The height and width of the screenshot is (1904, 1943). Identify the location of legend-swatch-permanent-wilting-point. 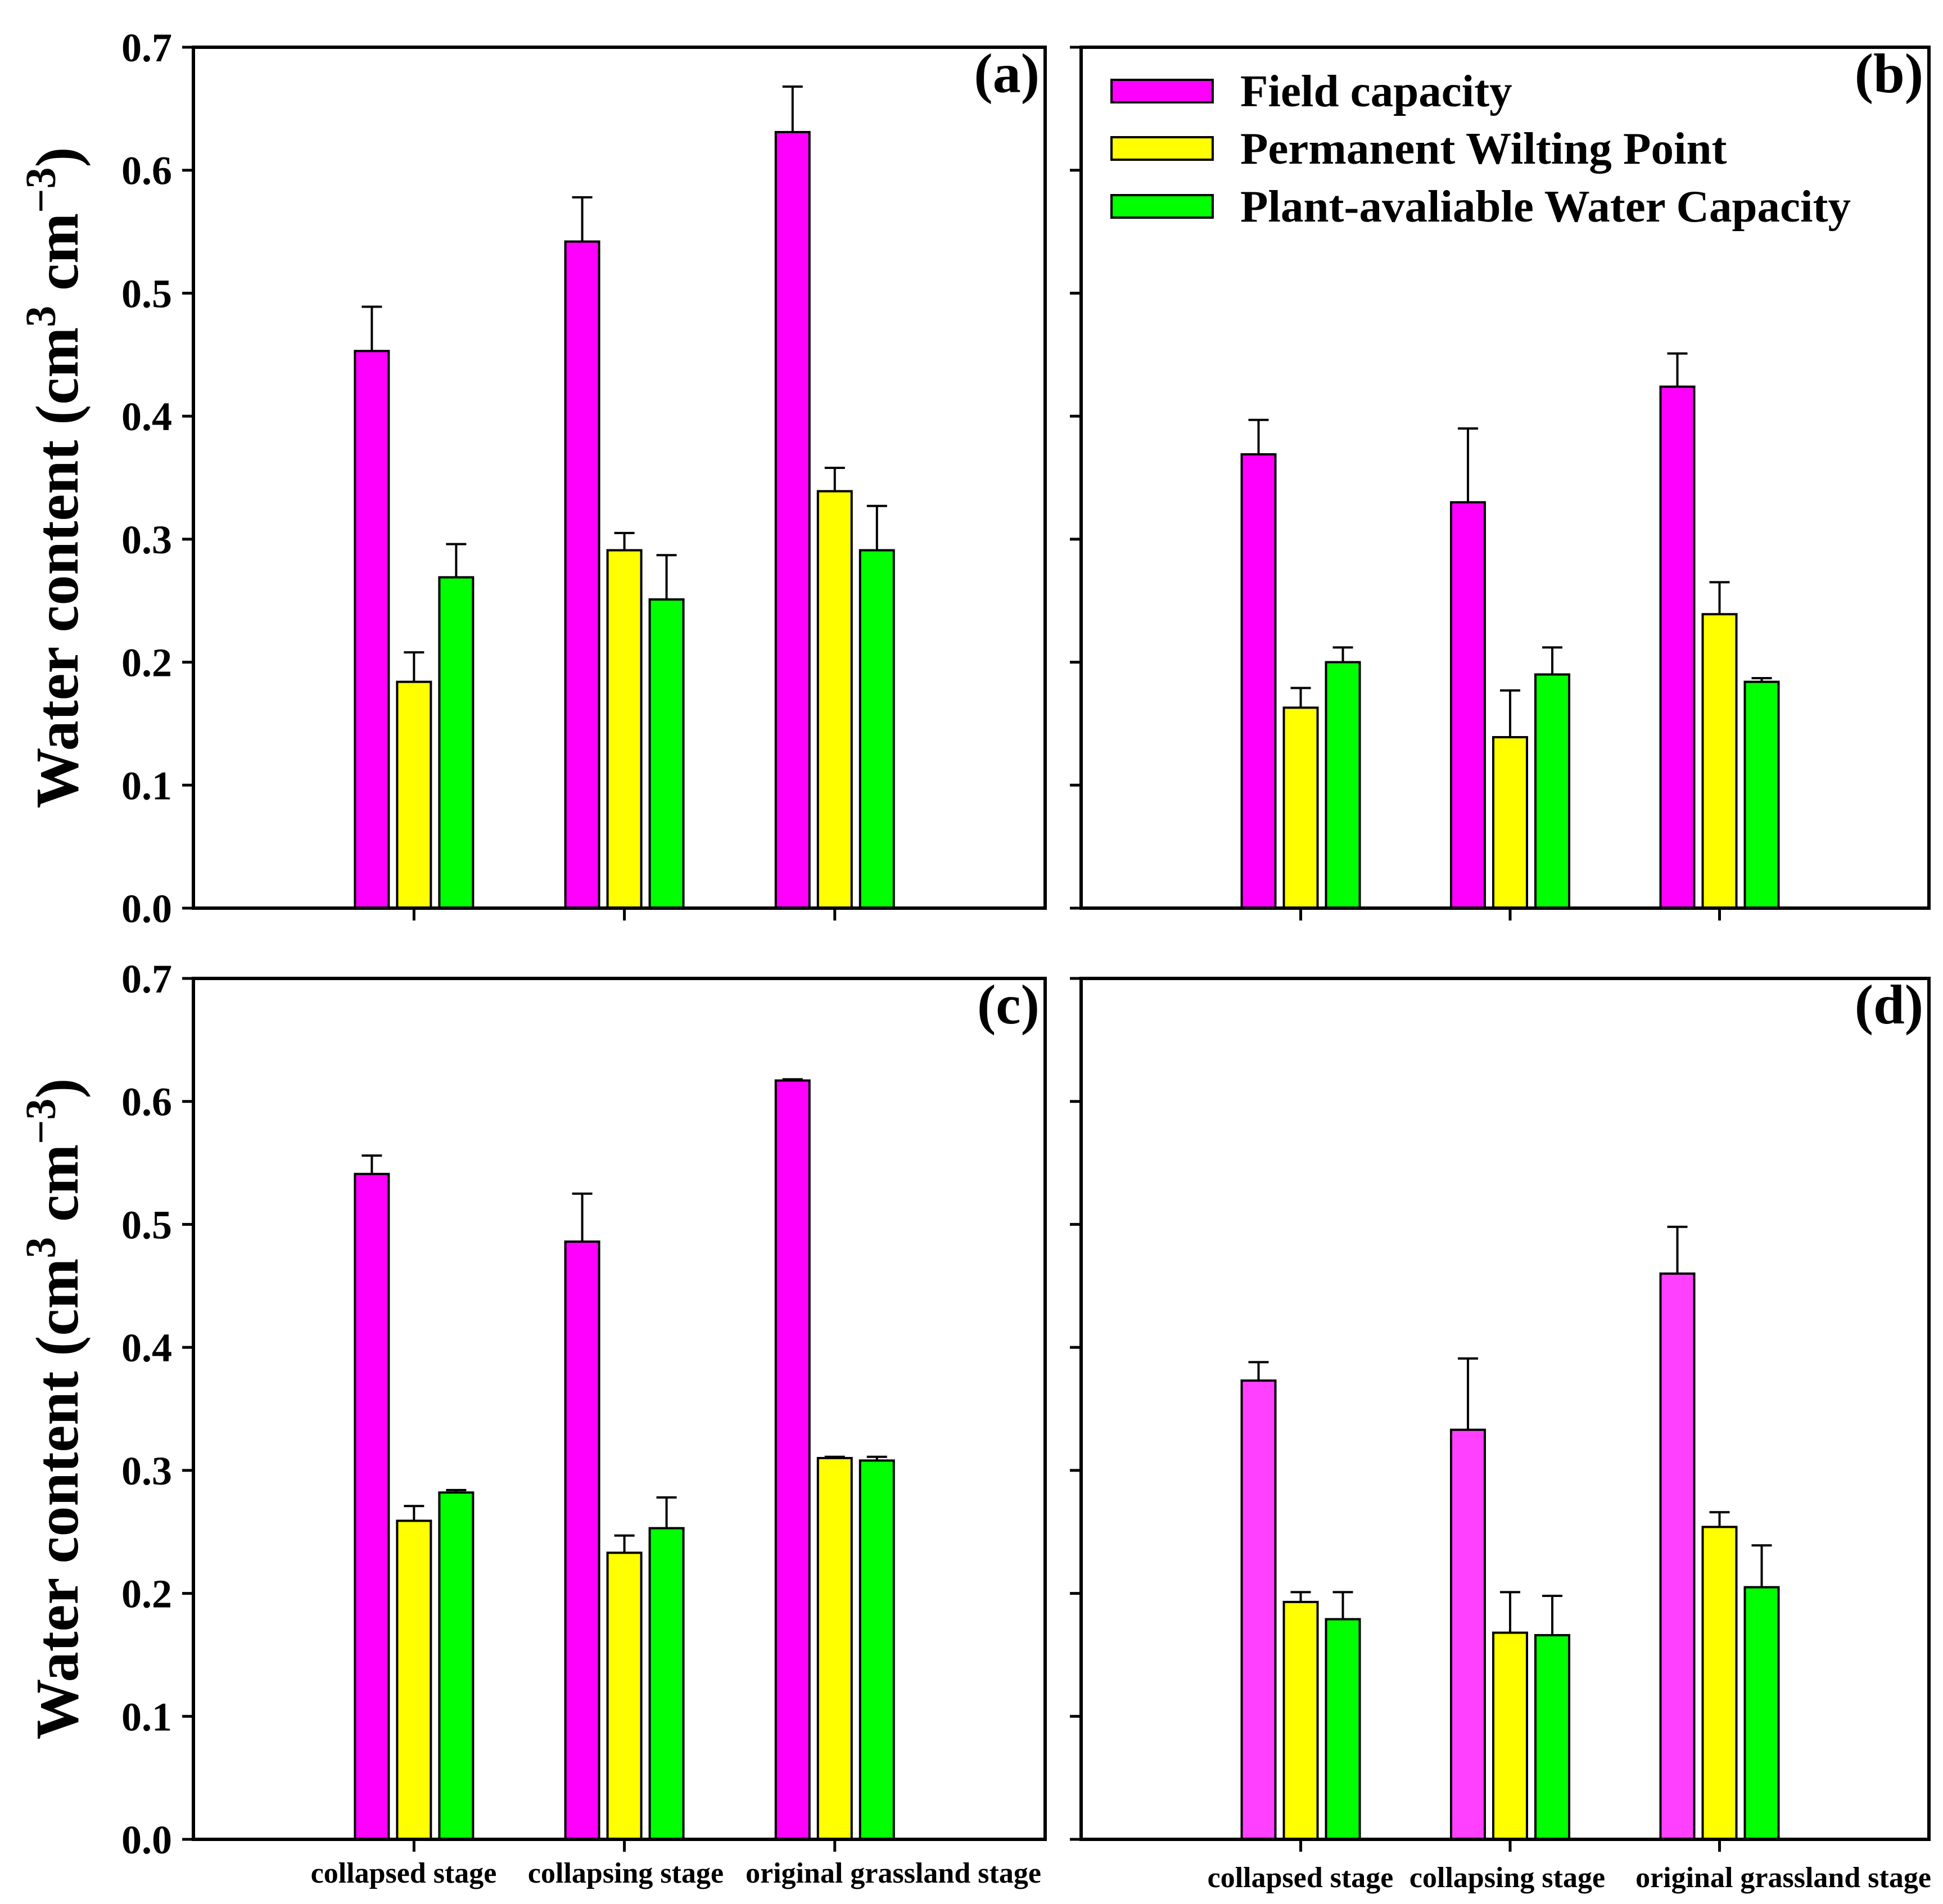
(1162, 148).